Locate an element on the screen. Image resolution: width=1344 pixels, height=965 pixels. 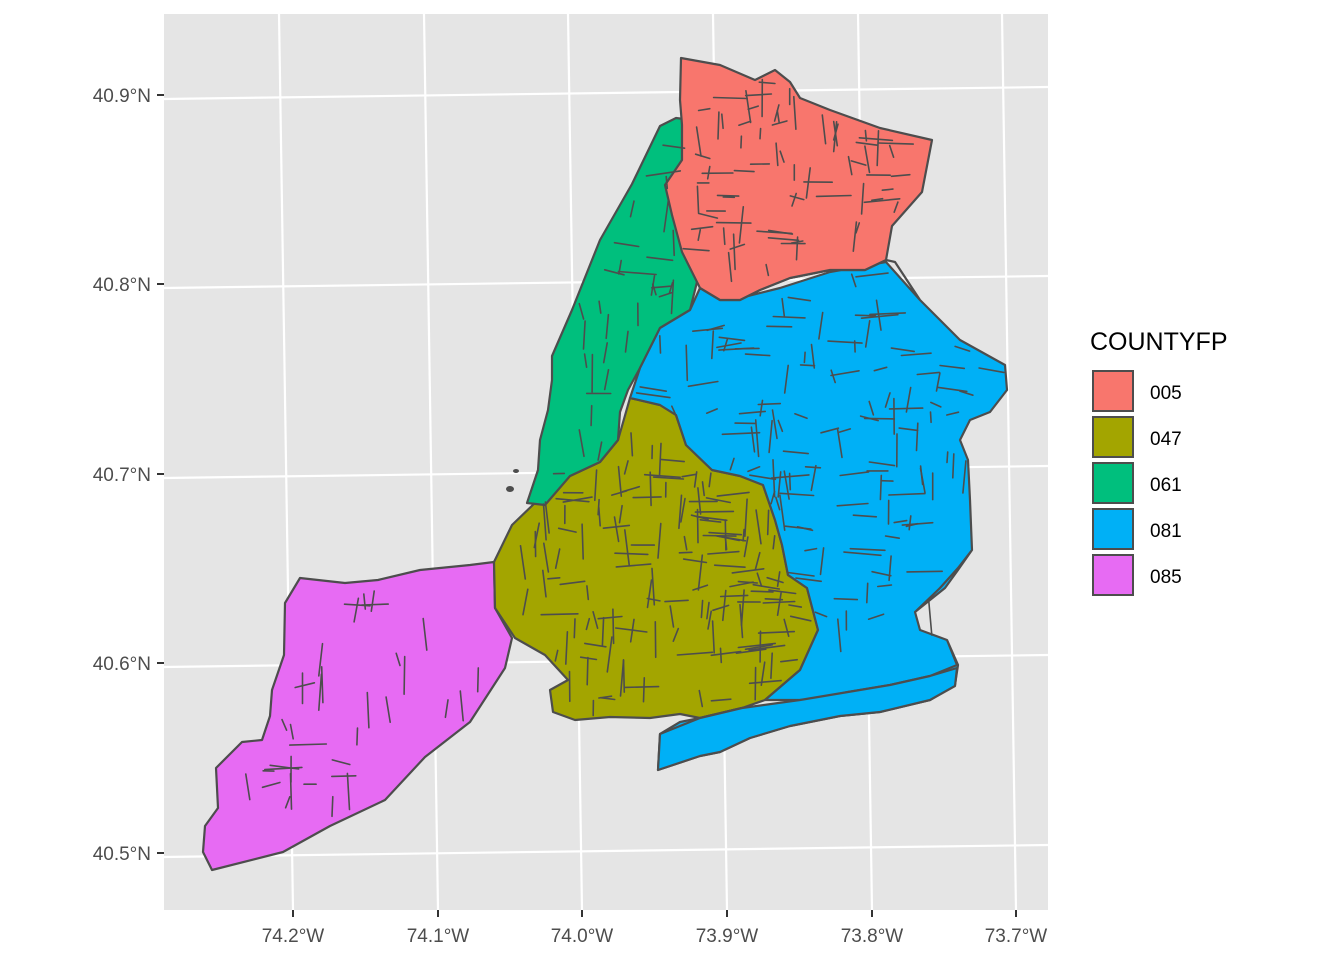
y-tick-label: 40.5°N is located at coordinates (122, 854).